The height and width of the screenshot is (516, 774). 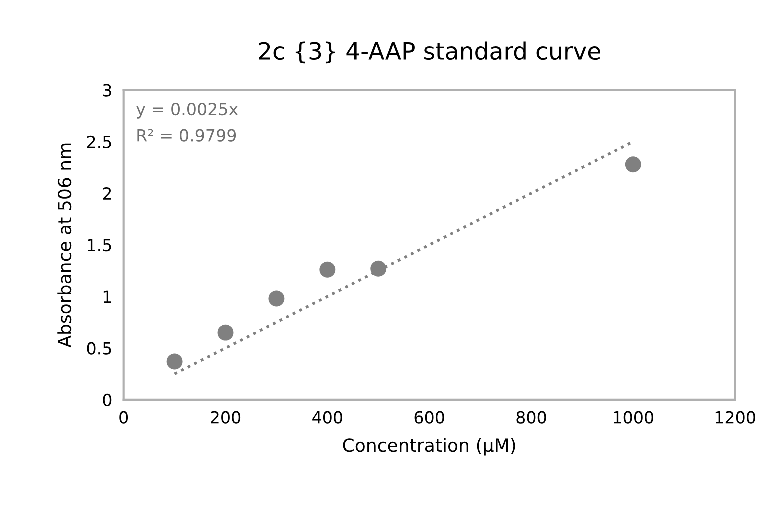 I want to click on y-tick-label: 1, so click(x=108, y=297).